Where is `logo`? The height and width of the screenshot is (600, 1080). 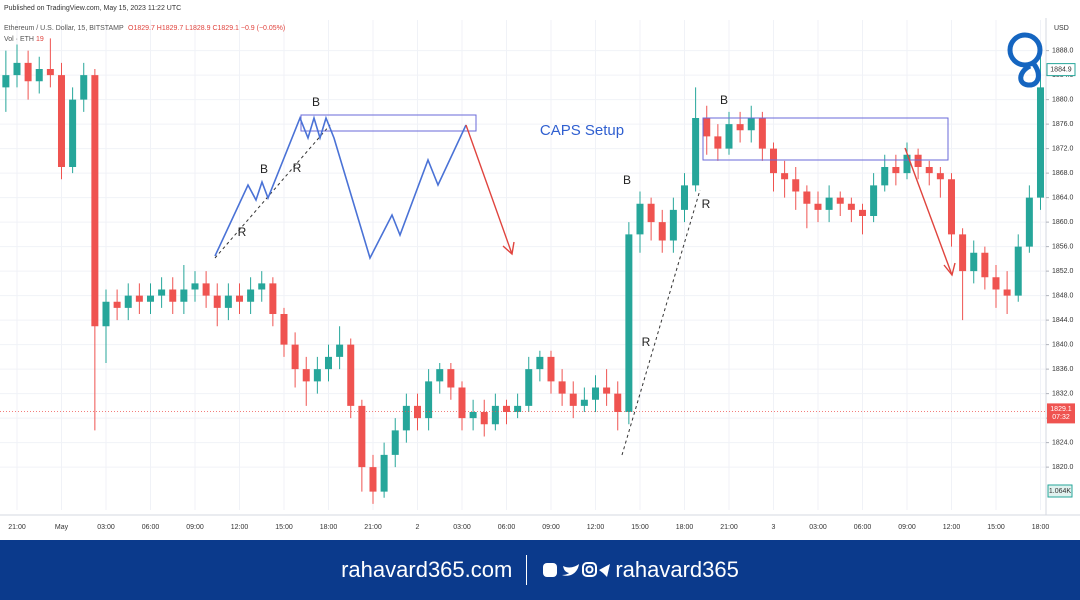 logo is located at coordinates (1025, 60).